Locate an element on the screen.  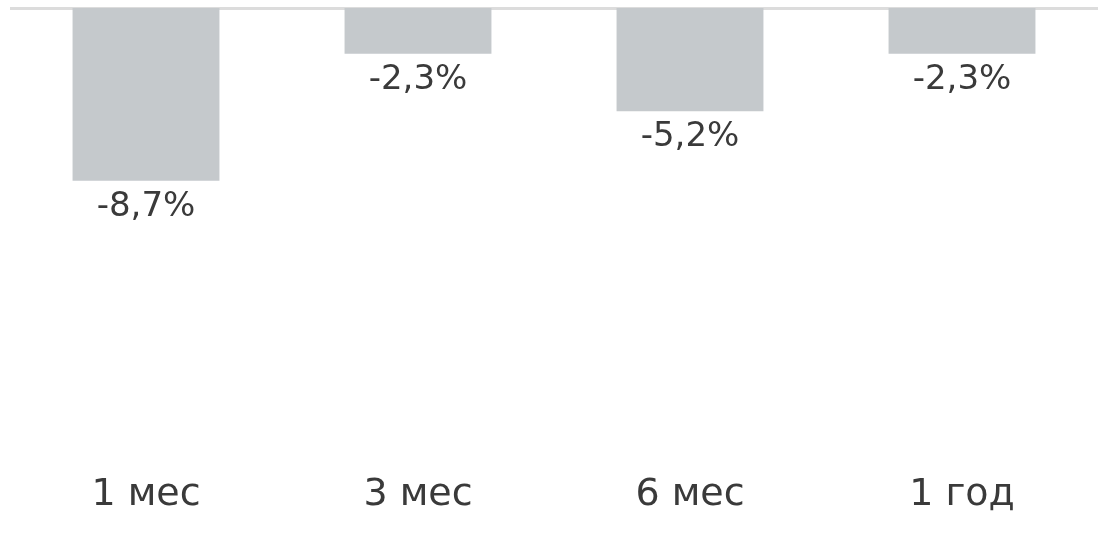
x-tick-label: 6 мес is located at coordinates (690, 492).